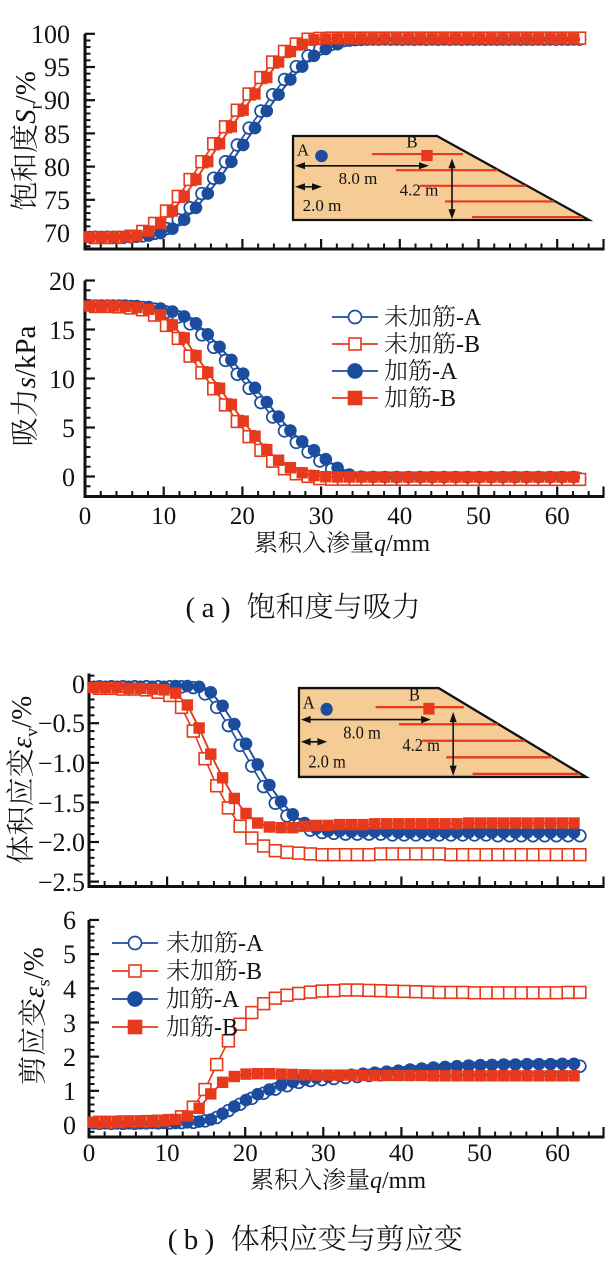 The image size is (613, 1281). I want to click on x-title-unit-suction: /mm, so click(408, 544).